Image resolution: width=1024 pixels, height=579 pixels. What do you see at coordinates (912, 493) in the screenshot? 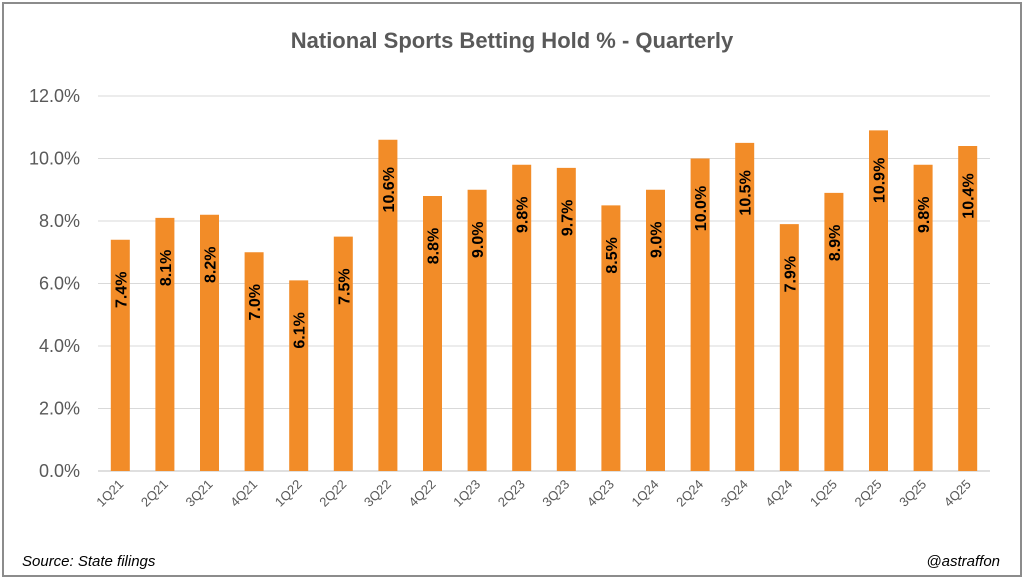
I see `x-tick-label: 3Q25` at bounding box center [912, 493].